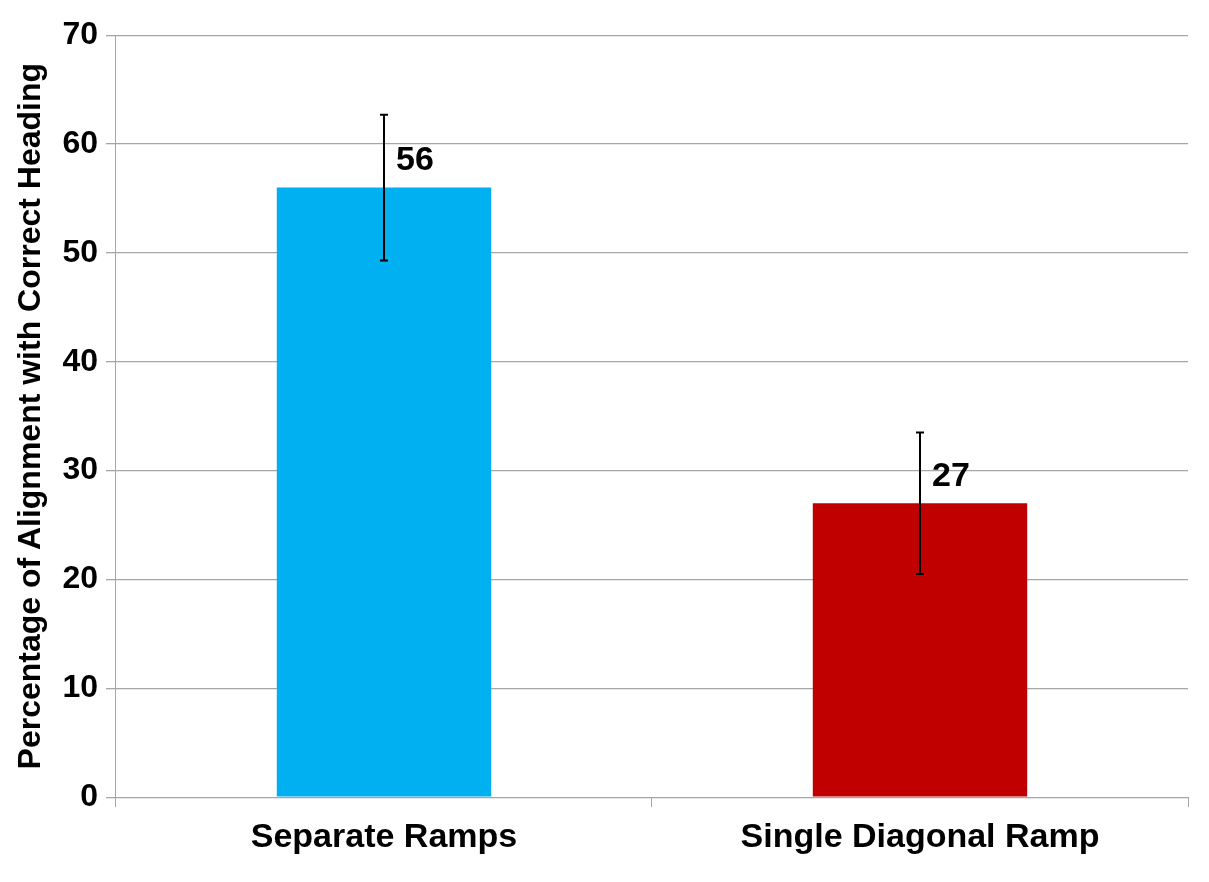  Describe the element at coordinates (80, 686) in the screenshot. I see `y-tick-label: 10` at that location.